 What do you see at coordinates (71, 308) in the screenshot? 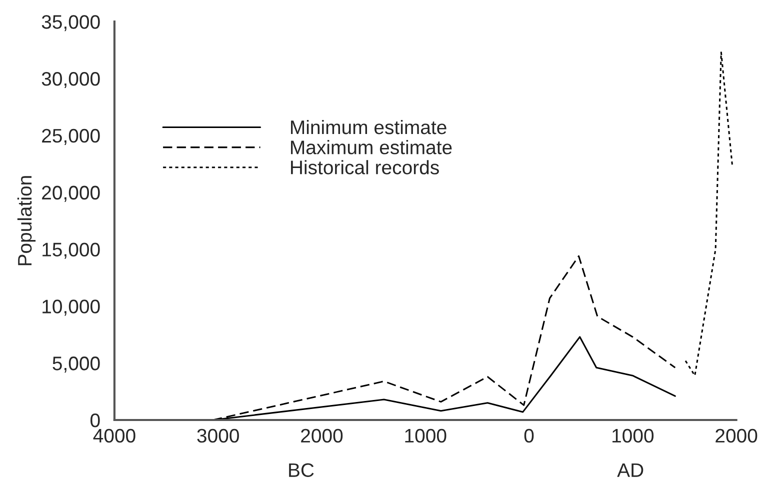
I see `y-tick-label: 10,000` at bounding box center [71, 308].